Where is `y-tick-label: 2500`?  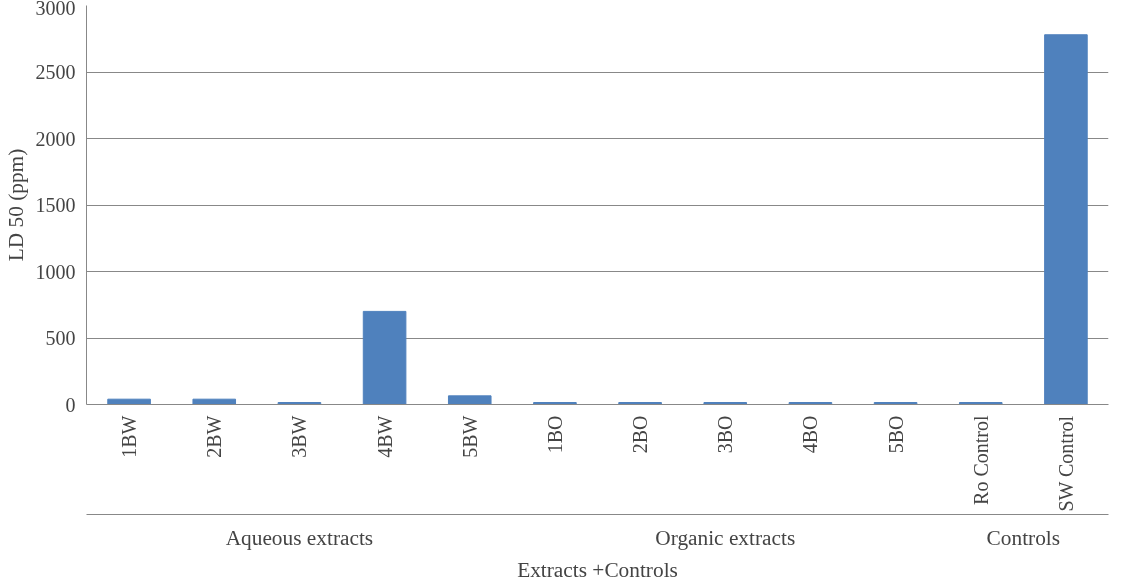 y-tick-label: 2500 is located at coordinates (55, 72).